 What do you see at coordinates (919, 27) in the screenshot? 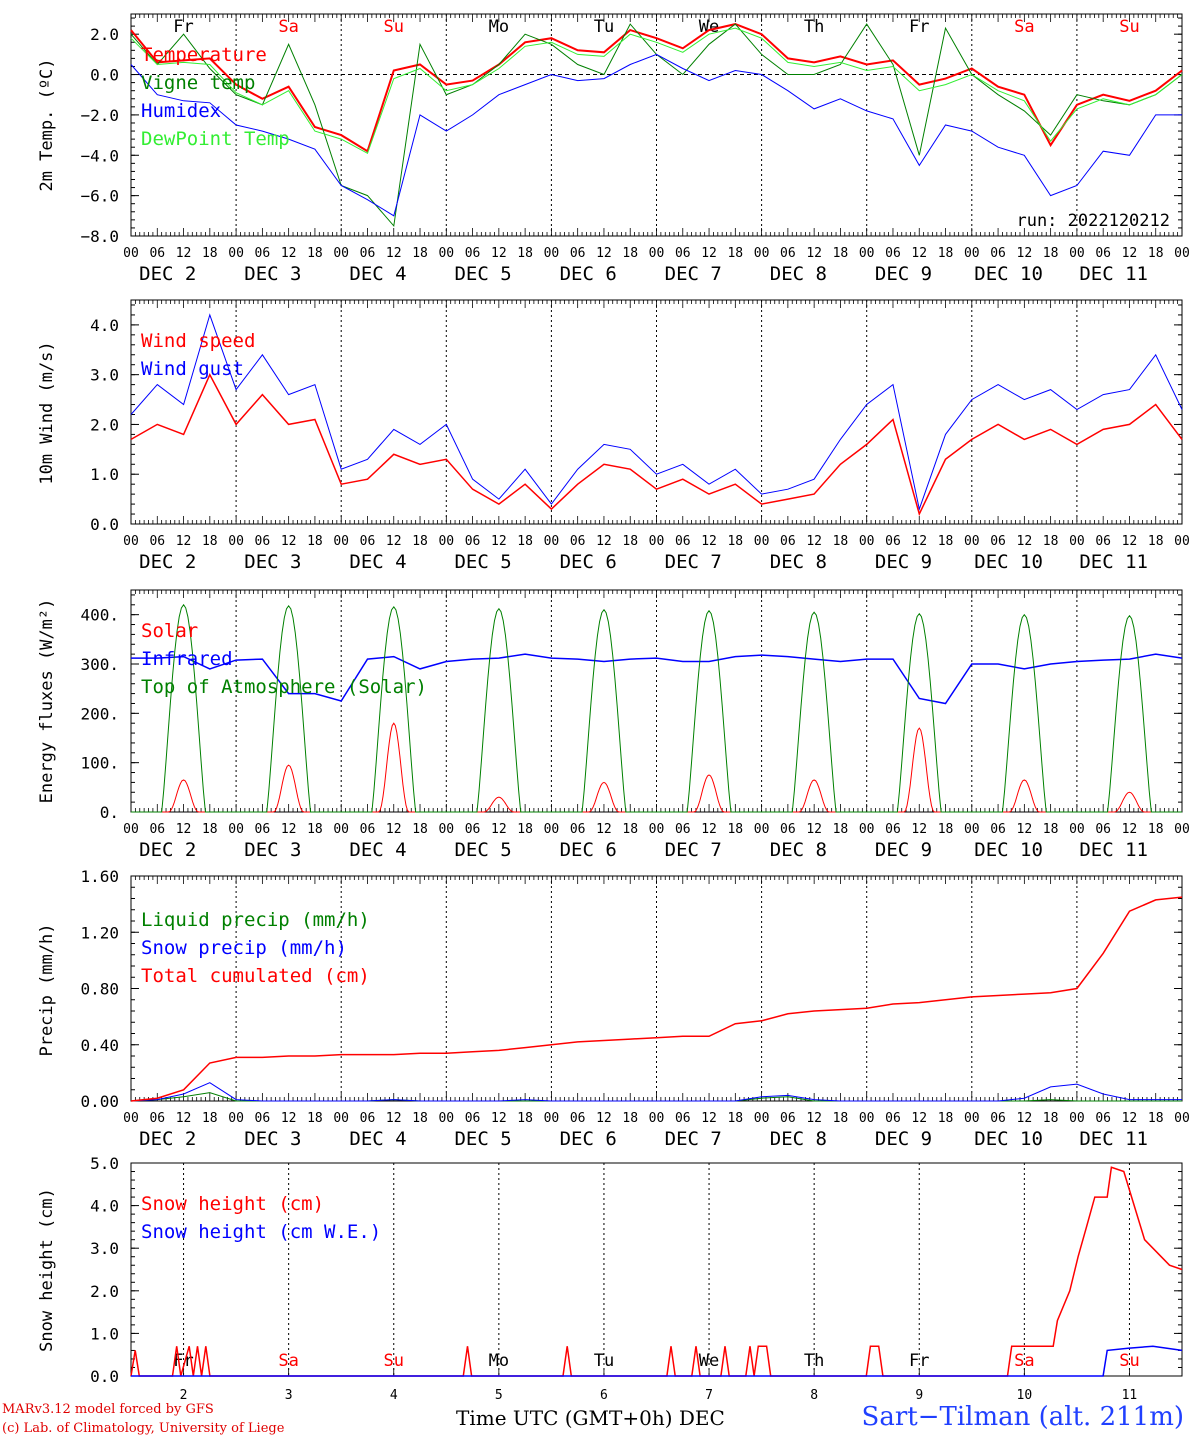
I see `day-label: Fr` at bounding box center [919, 27].